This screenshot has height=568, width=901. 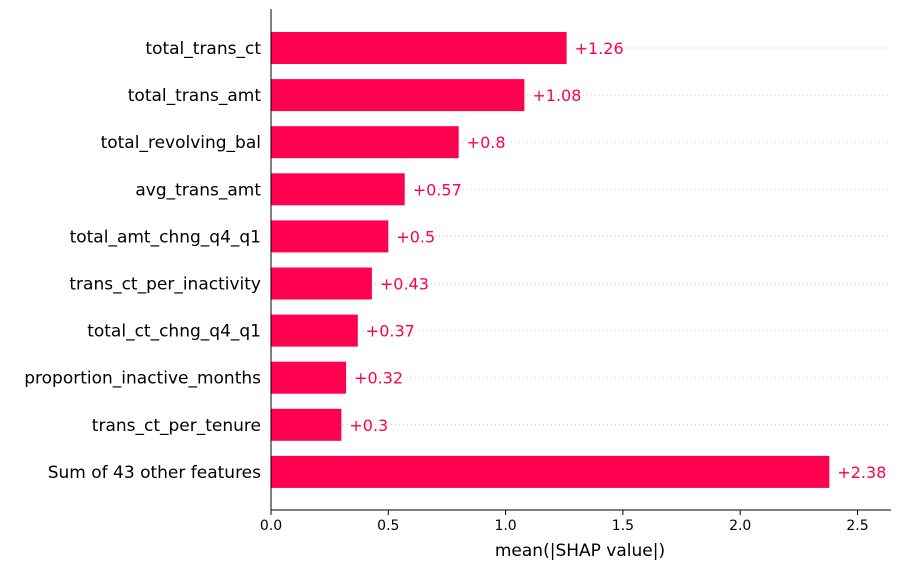 What do you see at coordinates (599, 48) in the screenshot?
I see `value-label: +1.26` at bounding box center [599, 48].